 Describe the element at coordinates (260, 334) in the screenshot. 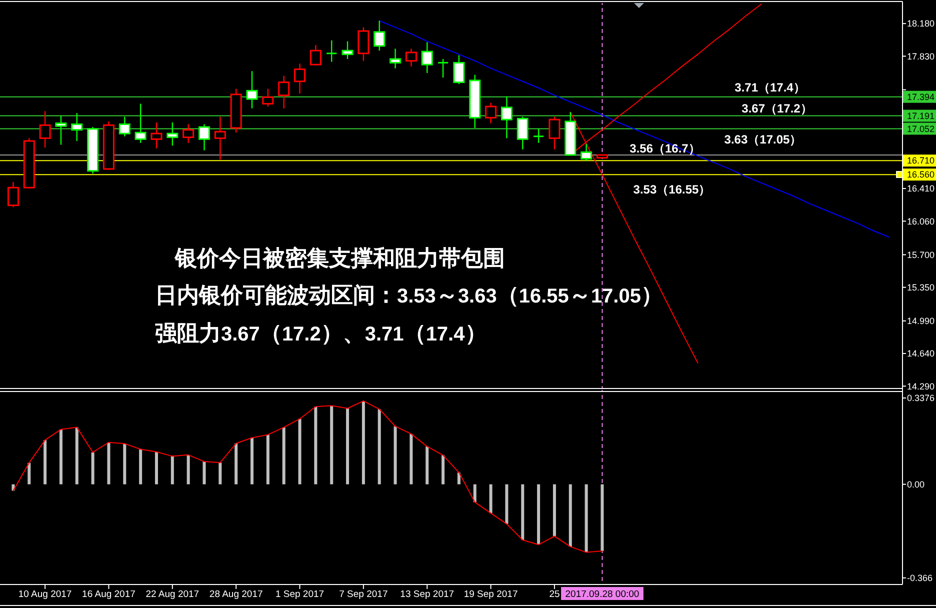

I see `text: 强阻力3.67（17.2）、` at that location.